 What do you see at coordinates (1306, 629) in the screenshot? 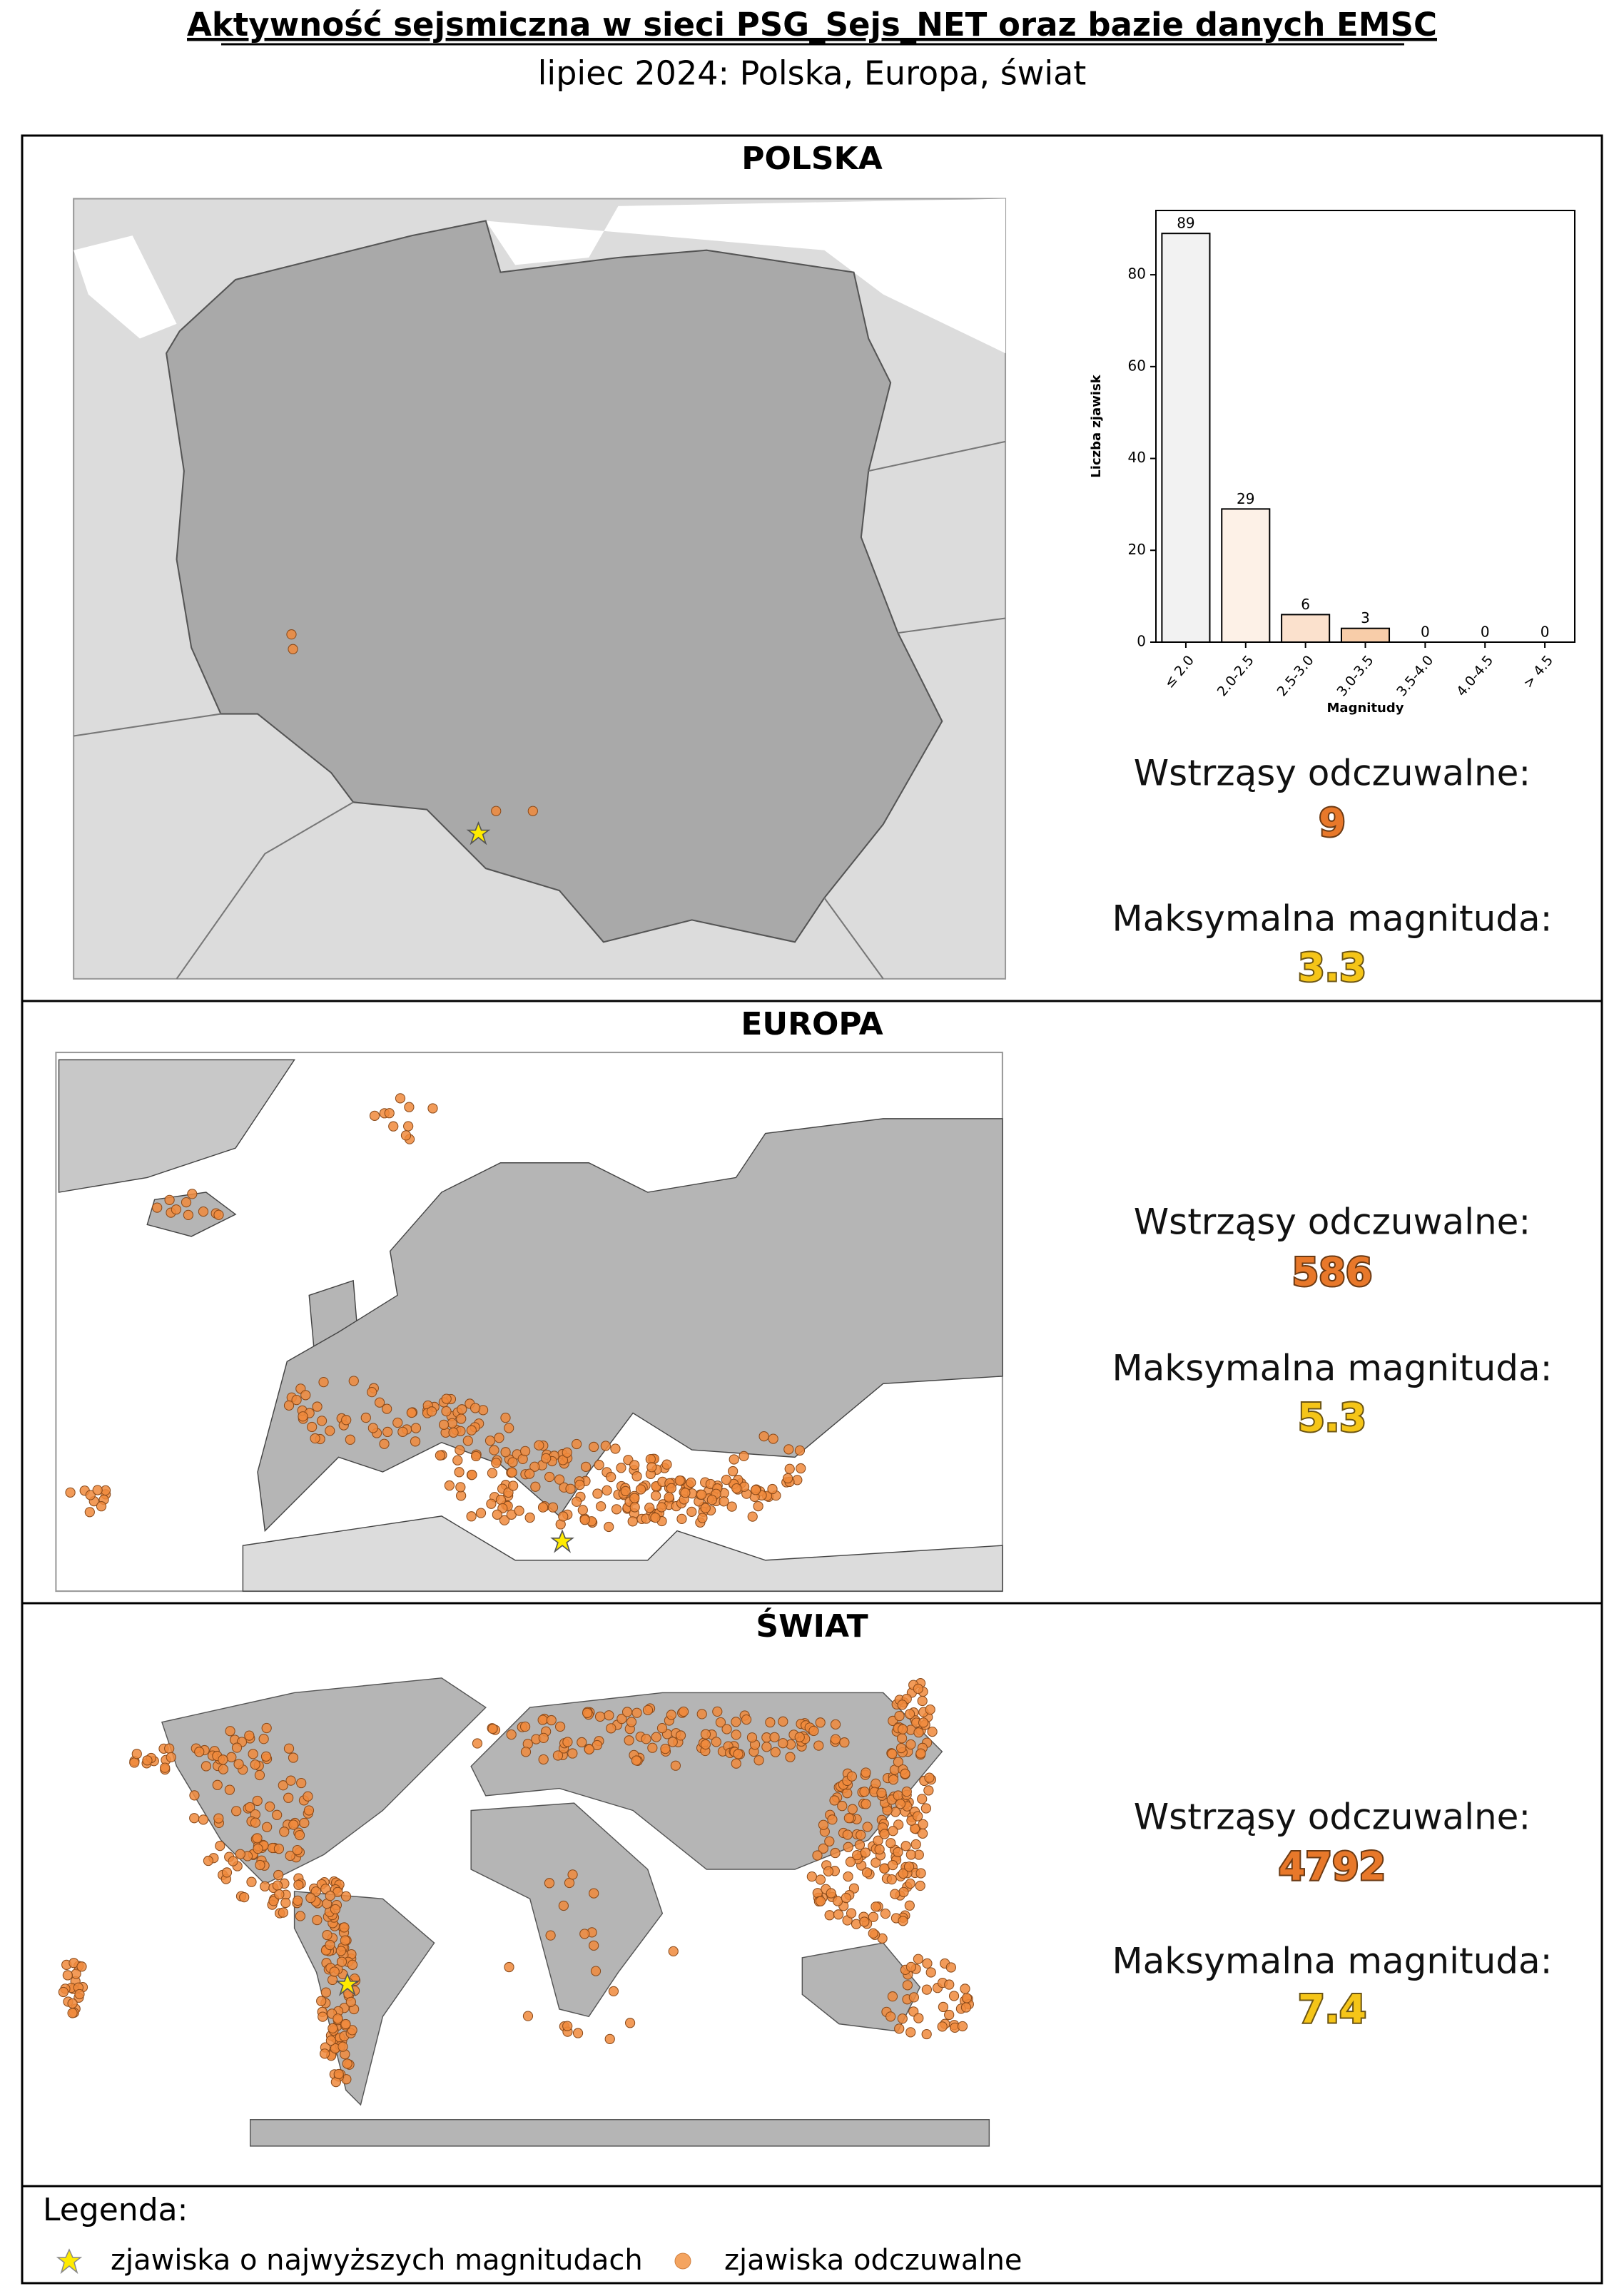
I see `bar` at bounding box center [1306, 629].